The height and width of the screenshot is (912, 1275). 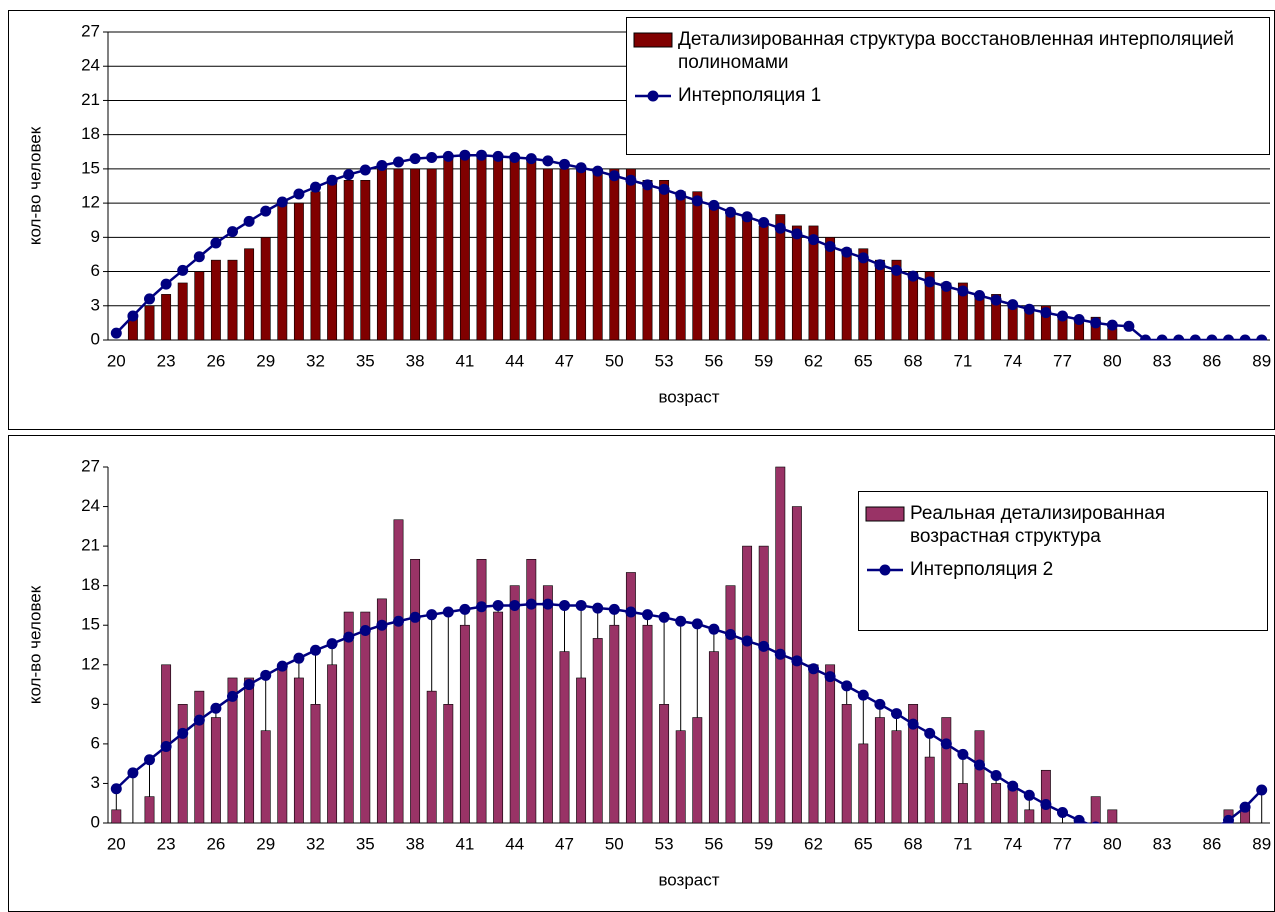 I want to click on x-tick-label: 23, so click(x=166, y=843).